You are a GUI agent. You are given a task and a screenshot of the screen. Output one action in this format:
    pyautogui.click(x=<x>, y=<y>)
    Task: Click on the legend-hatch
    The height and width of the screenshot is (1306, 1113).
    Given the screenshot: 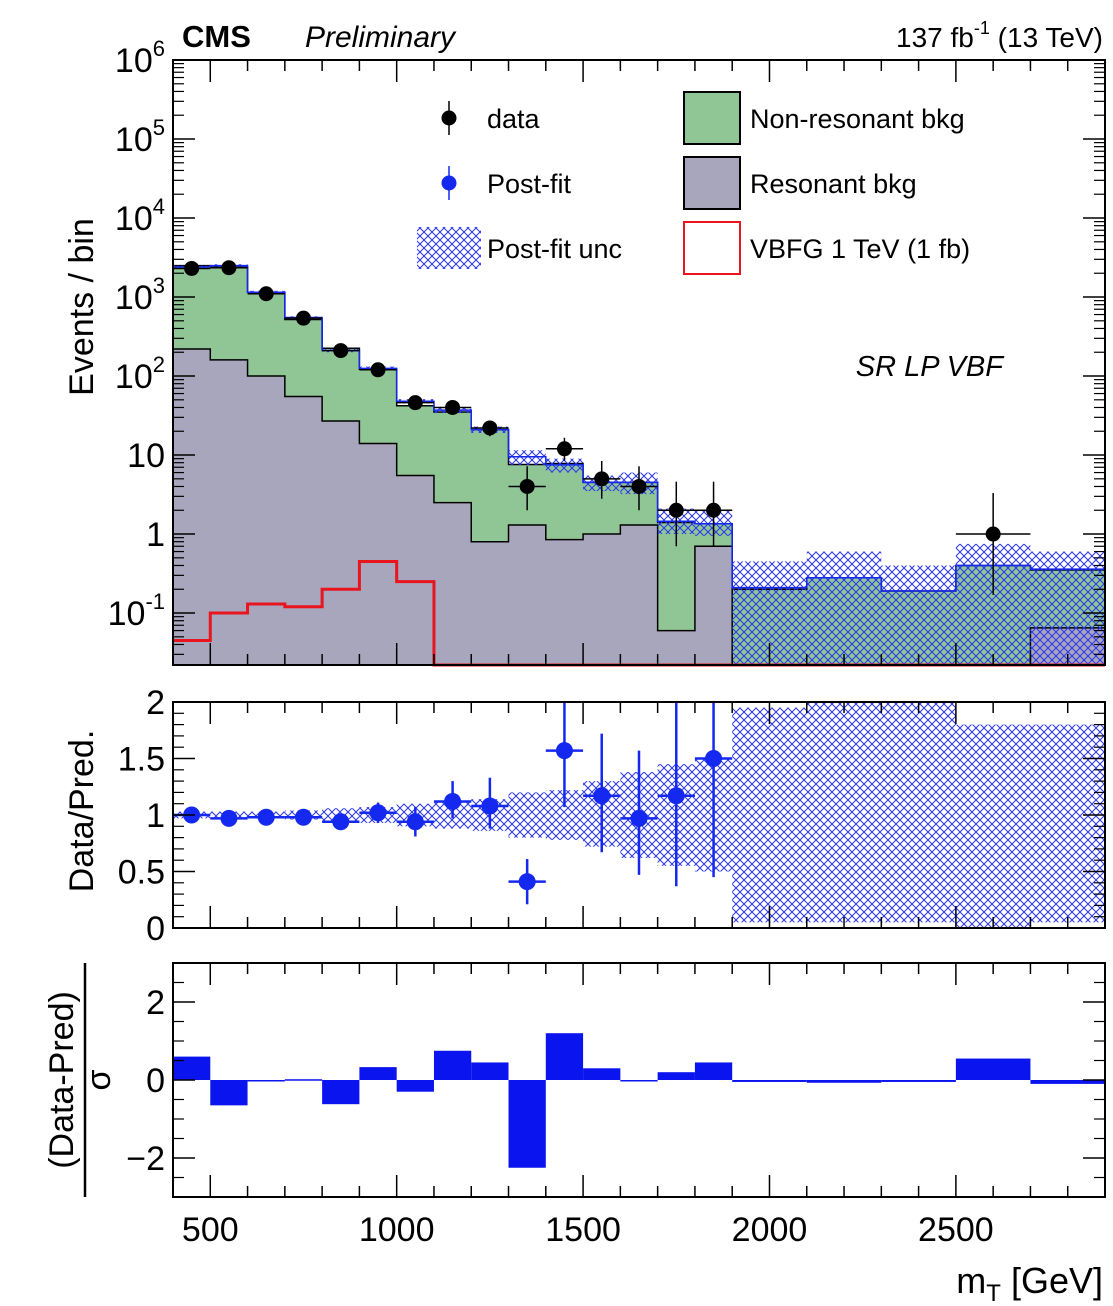 What is the action you would take?
    pyautogui.click(x=449, y=248)
    